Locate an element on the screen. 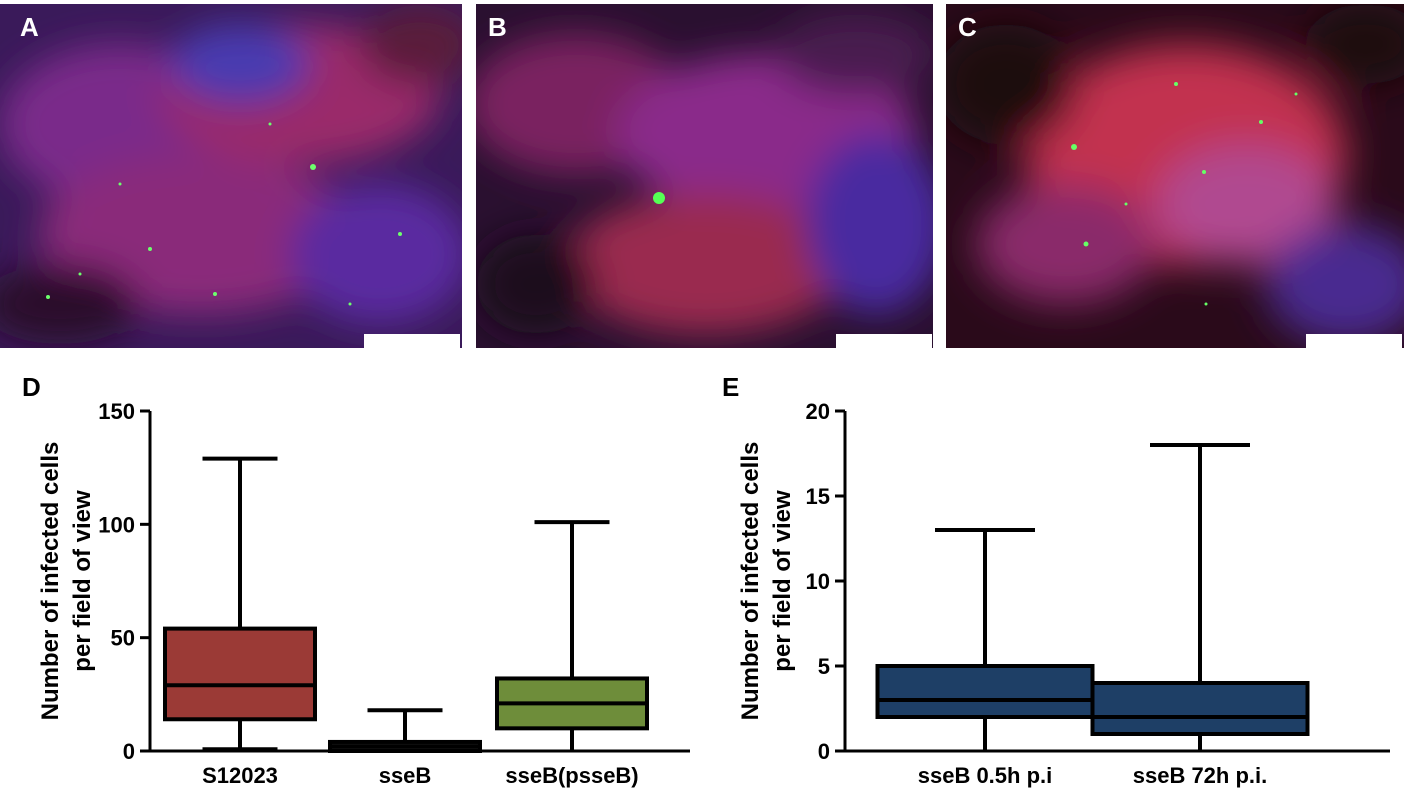 Image resolution: width=1410 pixels, height=800 pixels. chart-e-y-tick-label: 10 is located at coordinates (818, 581).